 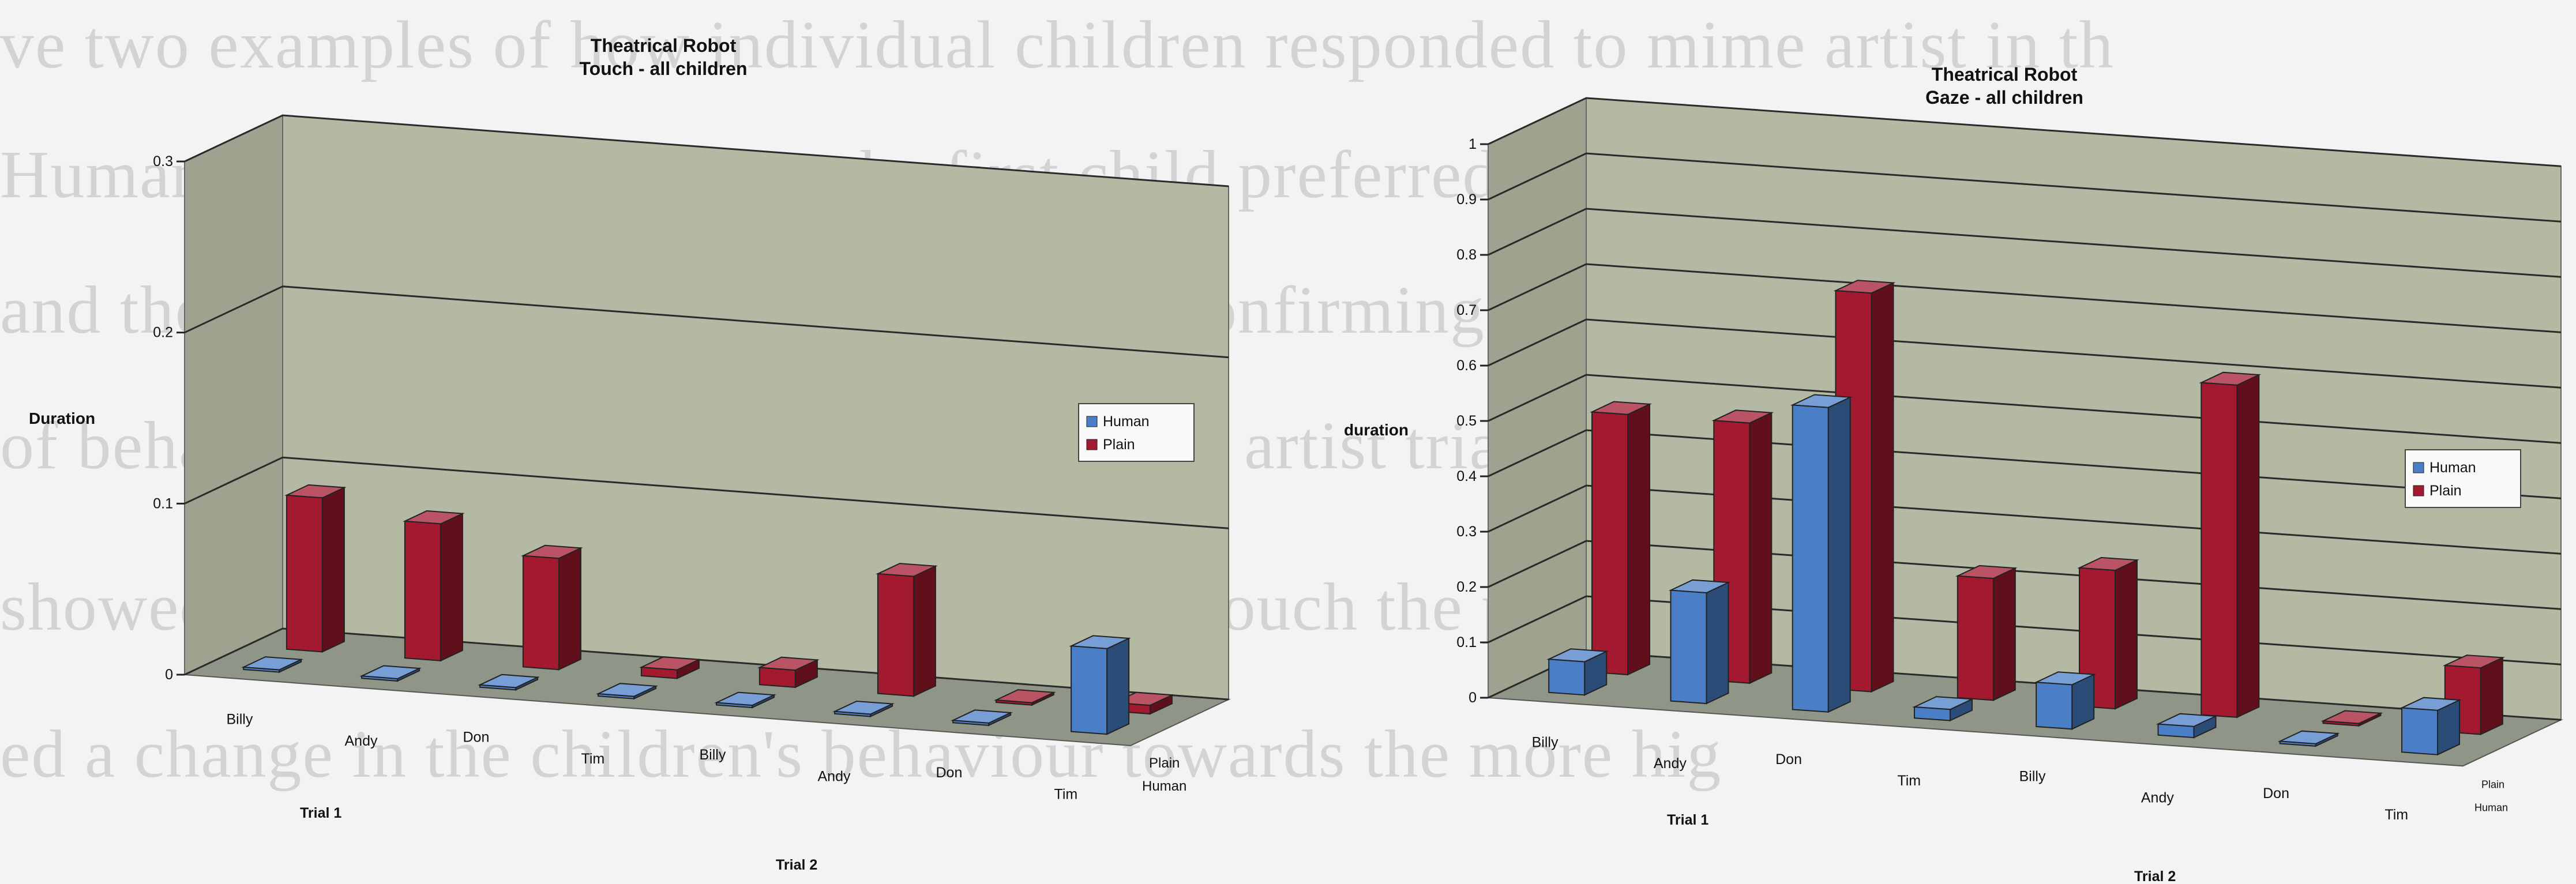 I want to click on chart-subtitle: Gaze - all children, so click(x=2004, y=97).